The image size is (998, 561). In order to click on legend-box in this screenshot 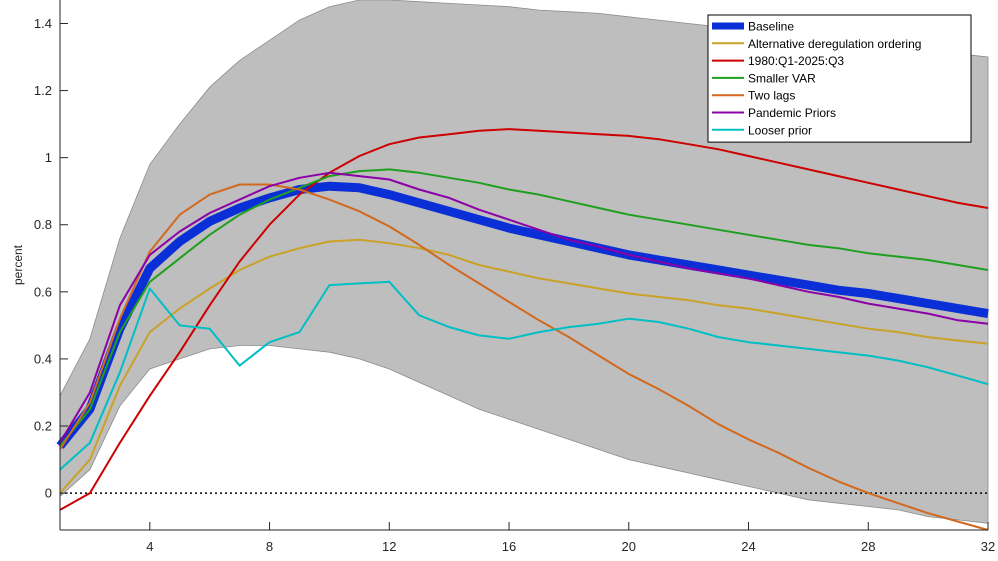, I will do `click(839, 78)`.